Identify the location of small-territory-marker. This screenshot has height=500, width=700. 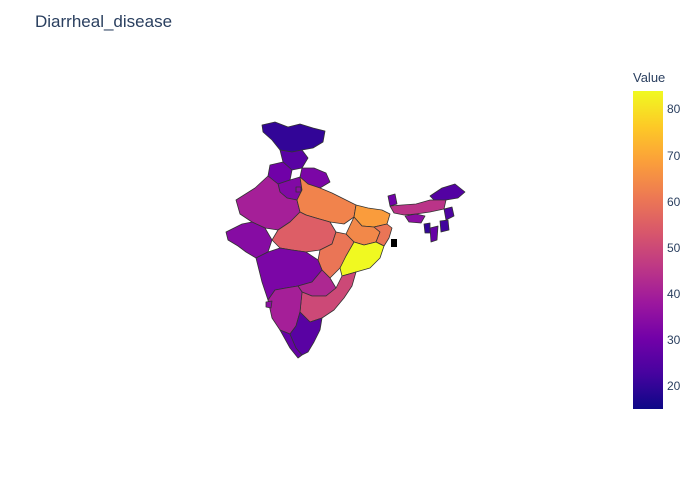
(394, 243).